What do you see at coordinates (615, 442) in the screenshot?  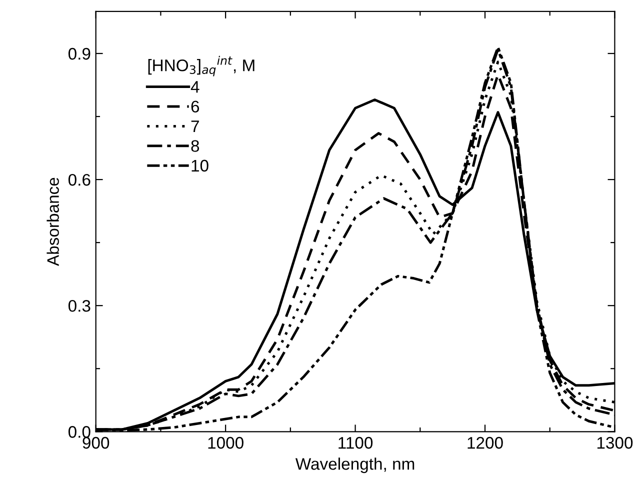 I see `x-tick-label: 1300` at bounding box center [615, 442].